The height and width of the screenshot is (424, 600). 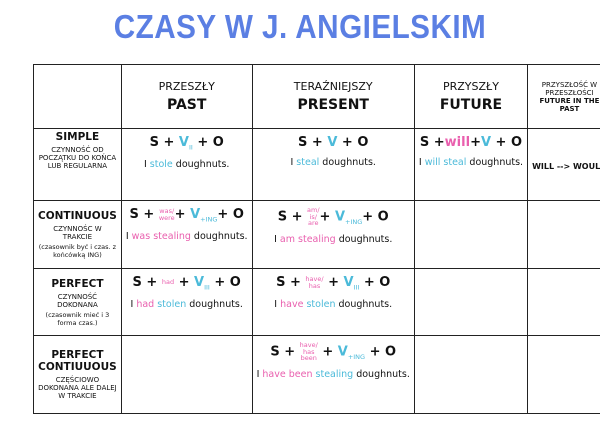 I want to click on example: I steal doughnuts., so click(x=333, y=162).